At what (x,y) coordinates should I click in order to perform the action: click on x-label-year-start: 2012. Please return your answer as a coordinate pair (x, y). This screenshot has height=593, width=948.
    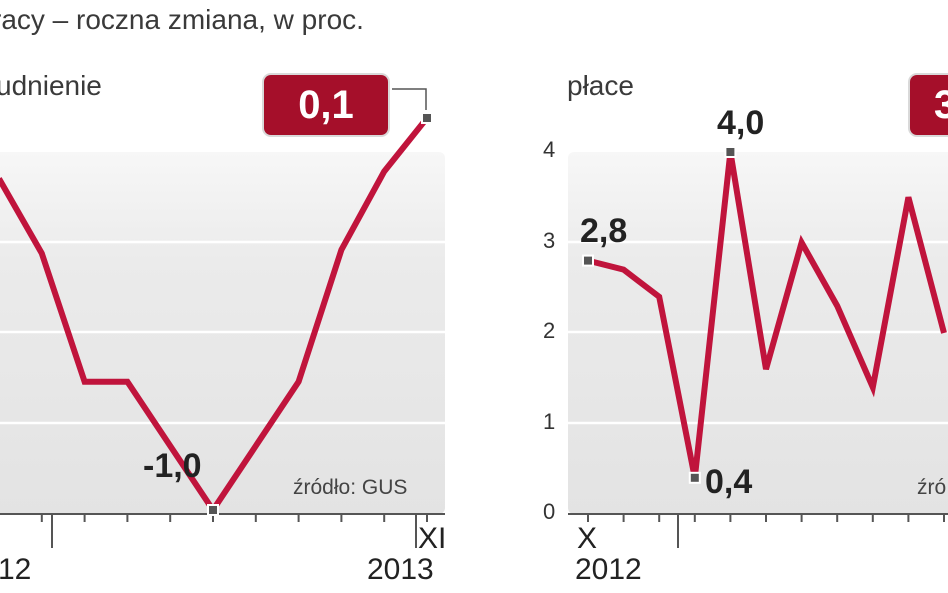
    Looking at the image, I should click on (608, 569).